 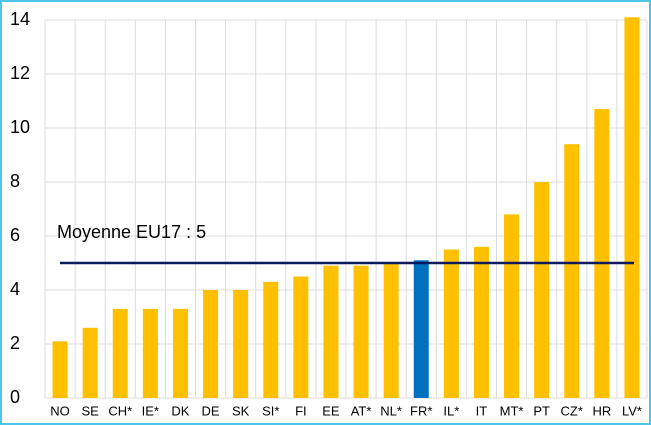 What do you see at coordinates (131, 232) in the screenshot?
I see `reference-label: Moyenne EU17 : 5` at bounding box center [131, 232].